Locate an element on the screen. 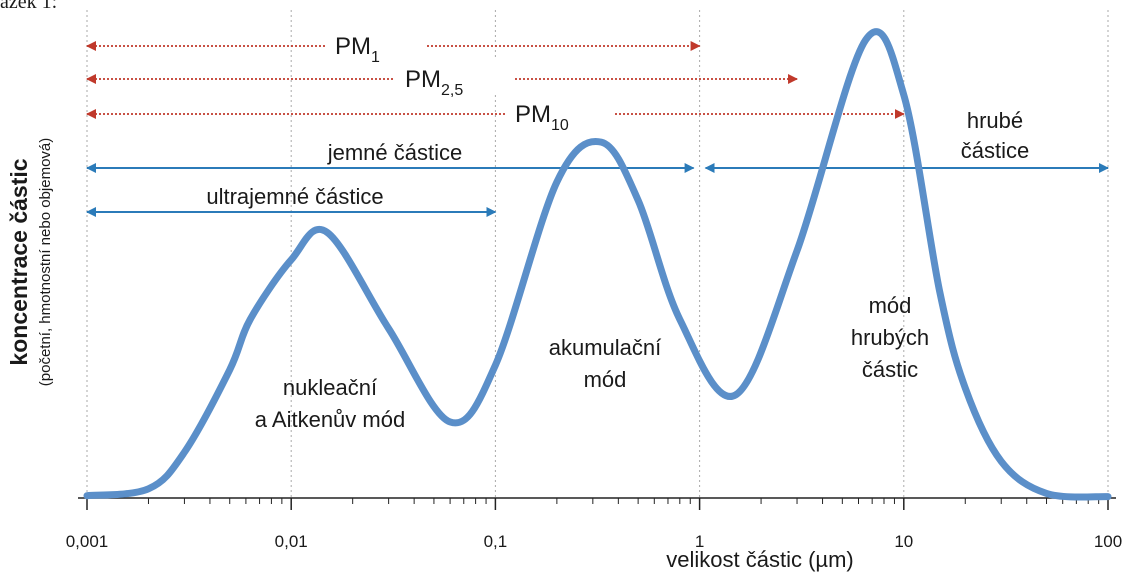 The width and height of the screenshot is (1128, 574). range-label: částice is located at coordinates (995, 150).